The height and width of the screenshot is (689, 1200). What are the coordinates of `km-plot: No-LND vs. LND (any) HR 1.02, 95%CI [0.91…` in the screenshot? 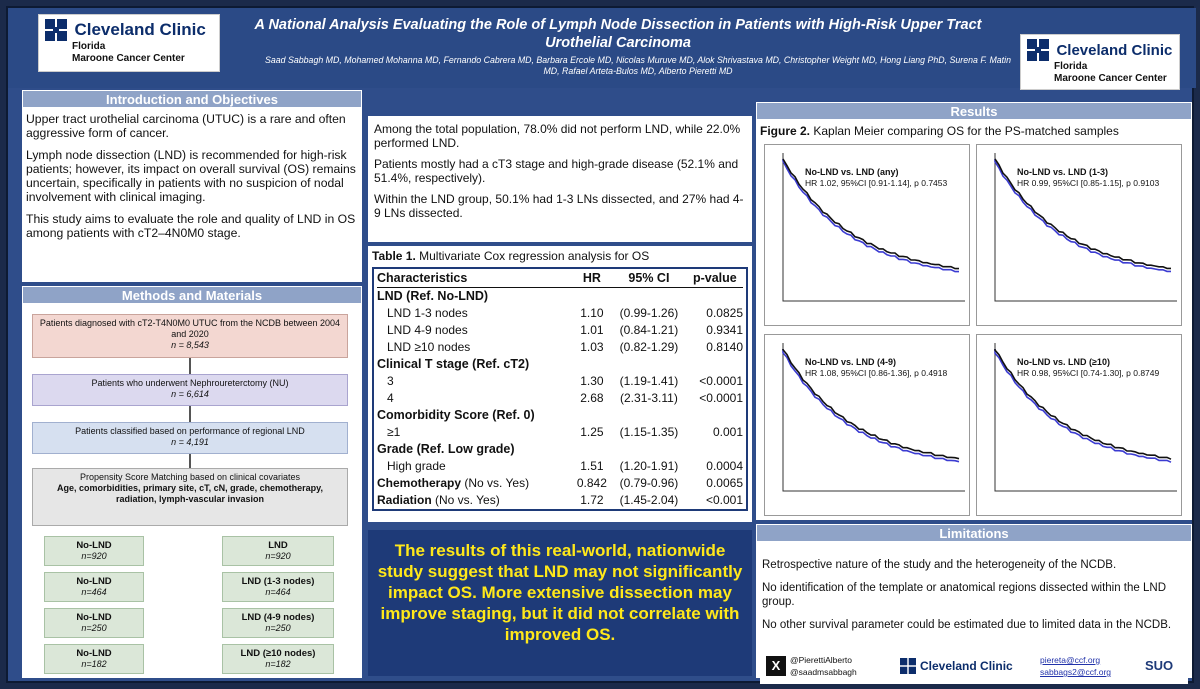 It's located at (867, 235).